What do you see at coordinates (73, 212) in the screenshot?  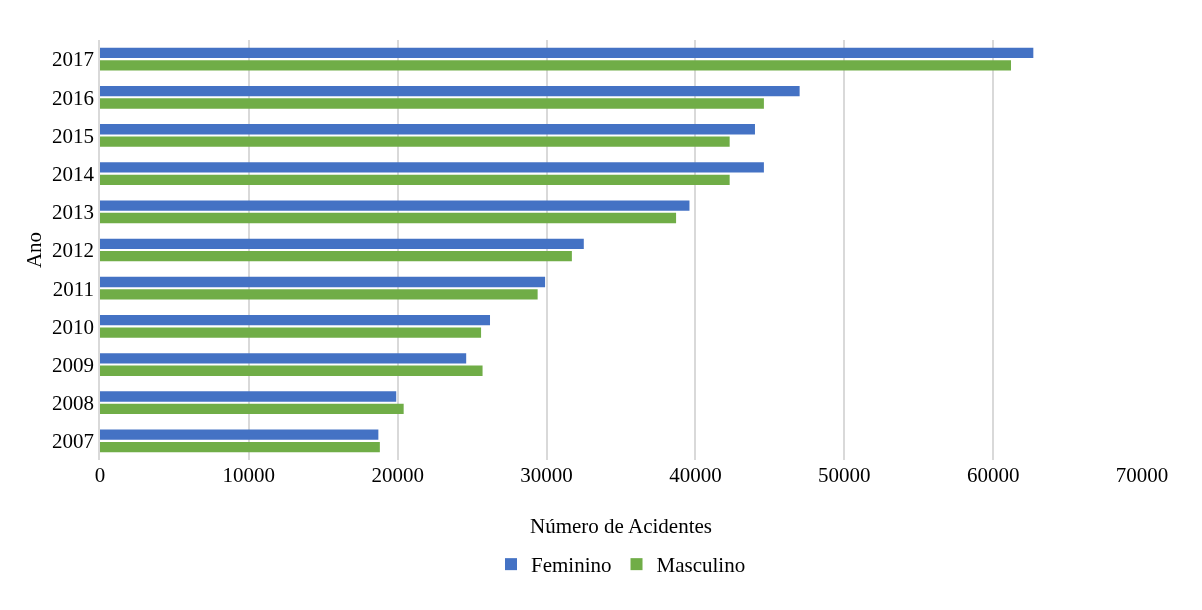 I see `y-tick-label: 2013` at bounding box center [73, 212].